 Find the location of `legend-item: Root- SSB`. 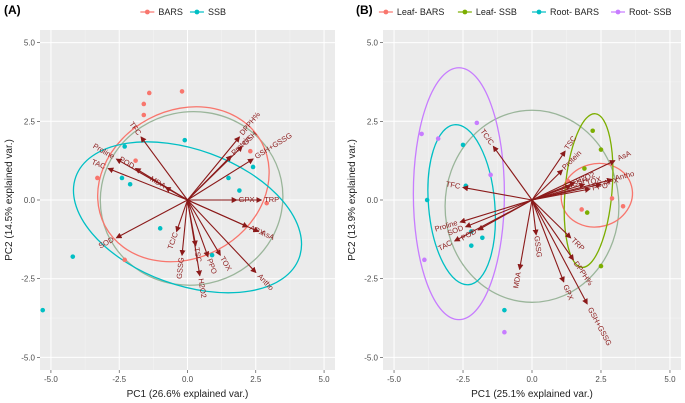

legend-item: Root- SSB is located at coordinates (641, 12).